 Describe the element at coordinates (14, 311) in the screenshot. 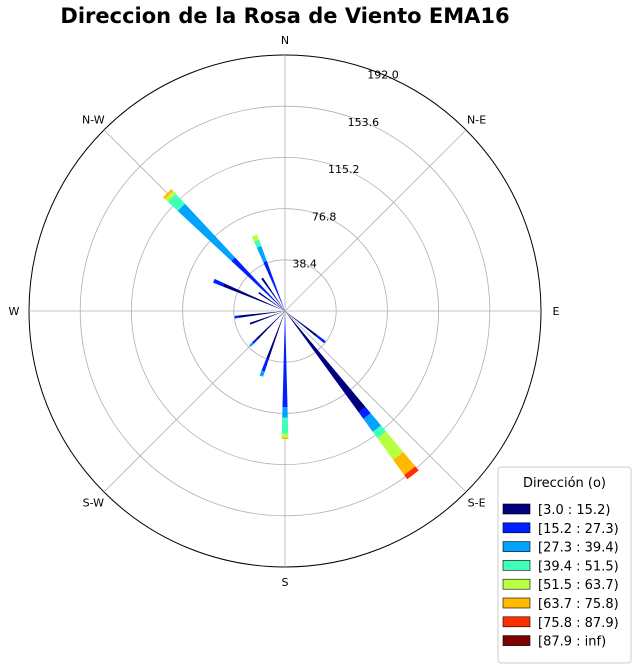

I see `direction-label-w: W` at that location.